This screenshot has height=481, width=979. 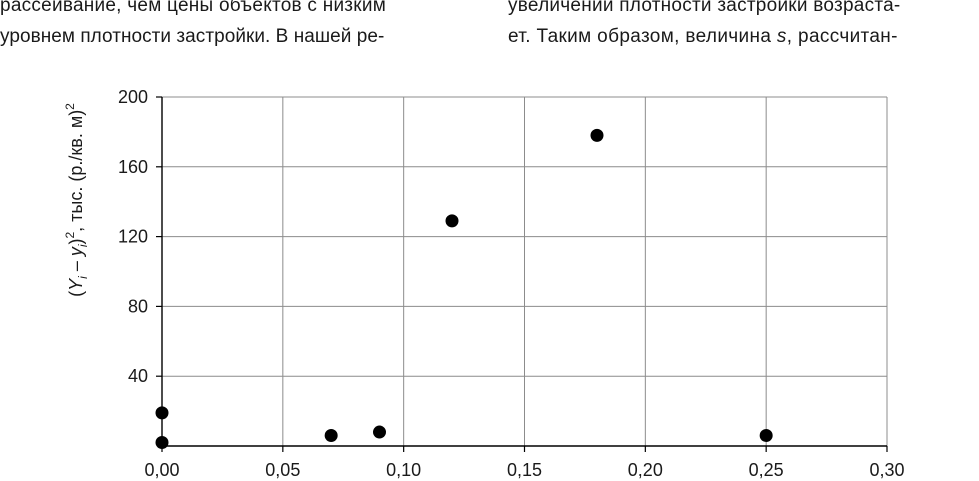 I want to click on text-line: рассеивание, чем цены объектов с низким, so click(x=193, y=8).